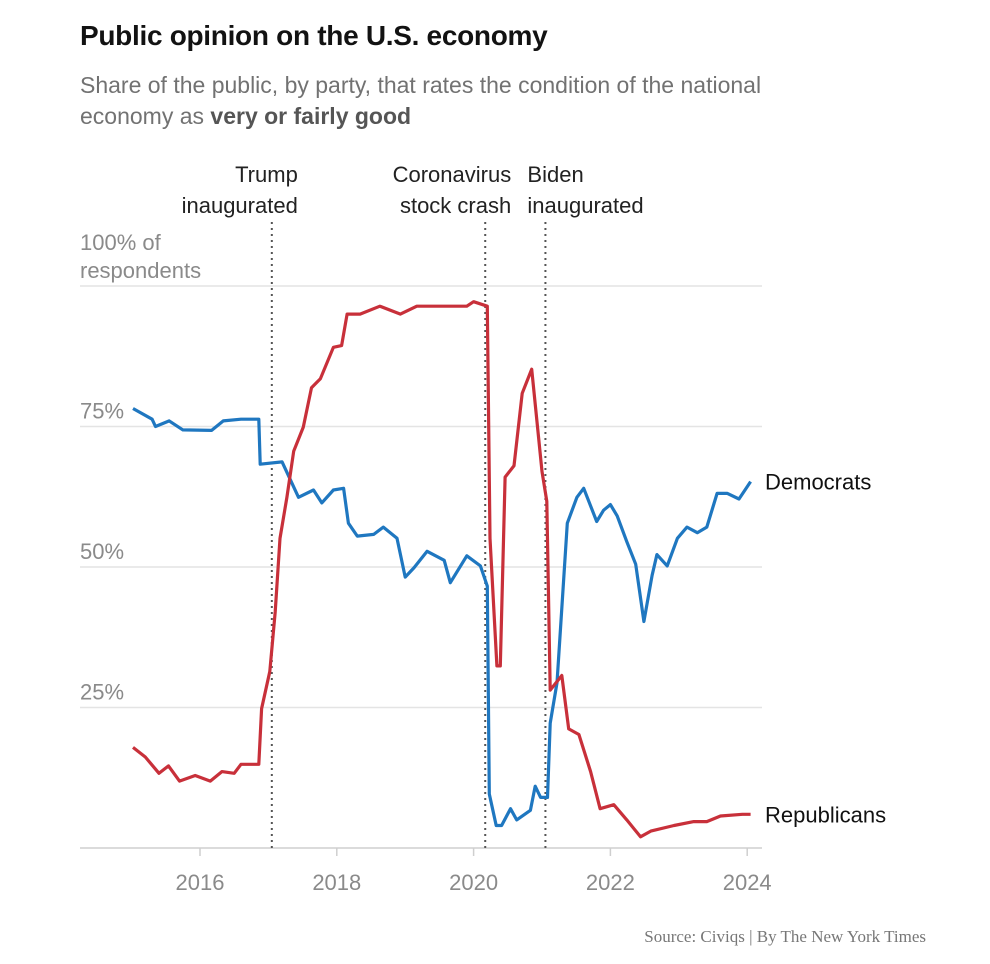  Describe the element at coordinates (610, 882) in the screenshot. I see `x-tick-label: 2022` at that location.